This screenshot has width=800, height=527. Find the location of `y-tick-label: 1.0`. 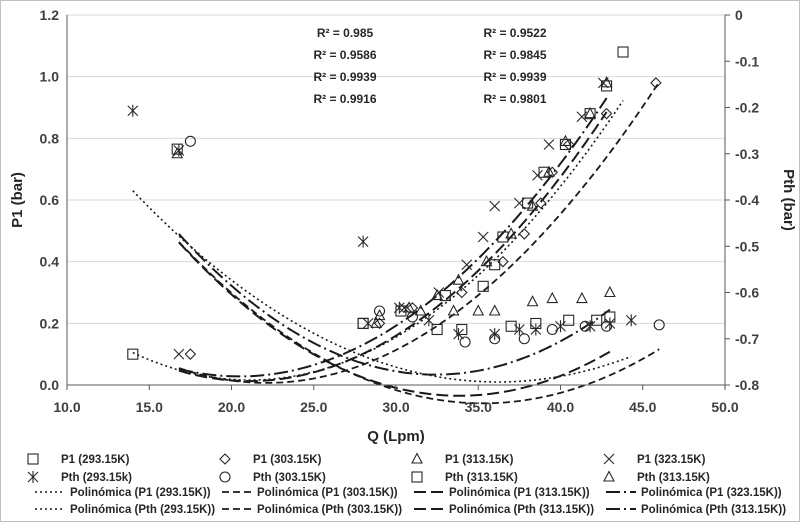

y-tick-label: 1.0 is located at coordinates (50, 77).